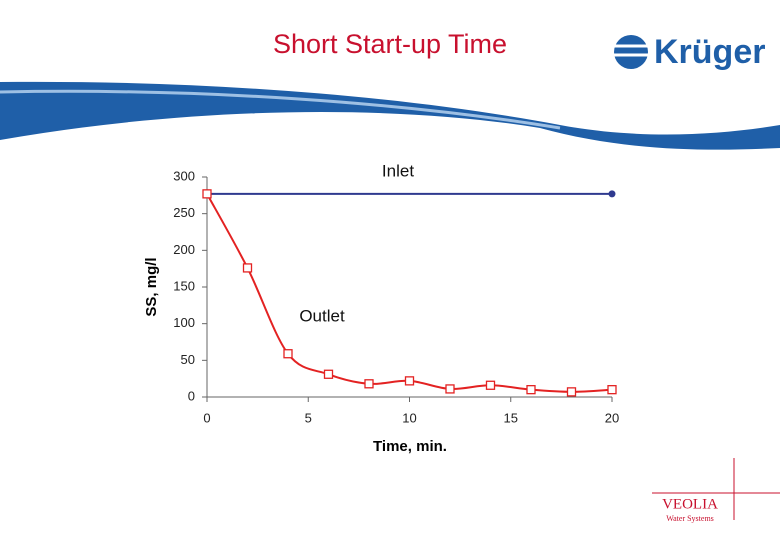 The image size is (780, 540). Describe the element at coordinates (151, 286) in the screenshot. I see `y-axis-label: SS, mg/l` at that location.